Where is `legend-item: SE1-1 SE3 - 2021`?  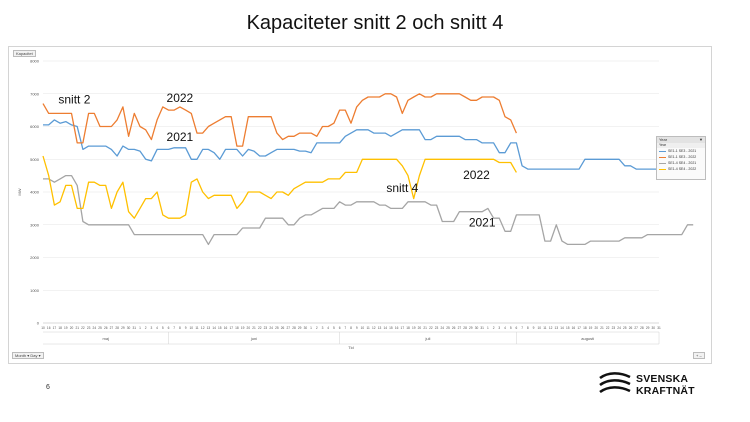
legend-item: SE1-1 SE3 - 2021 is located at coordinates (681, 151).